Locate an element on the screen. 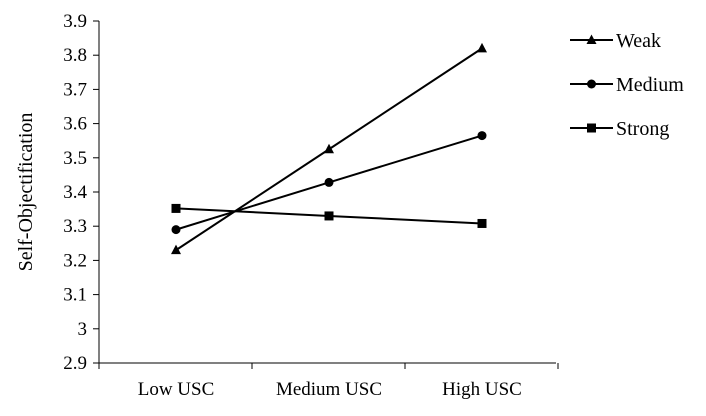  legend-item-medium: Medium is located at coordinates (627, 85).